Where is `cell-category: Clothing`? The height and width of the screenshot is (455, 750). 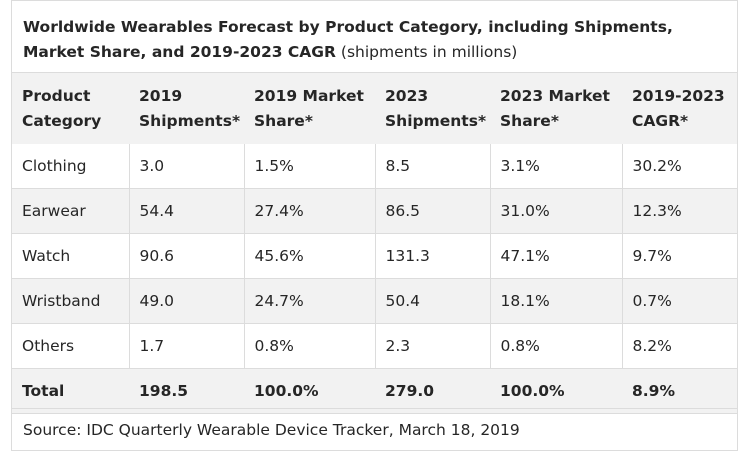 cell-category: Clothing is located at coordinates (71, 166).